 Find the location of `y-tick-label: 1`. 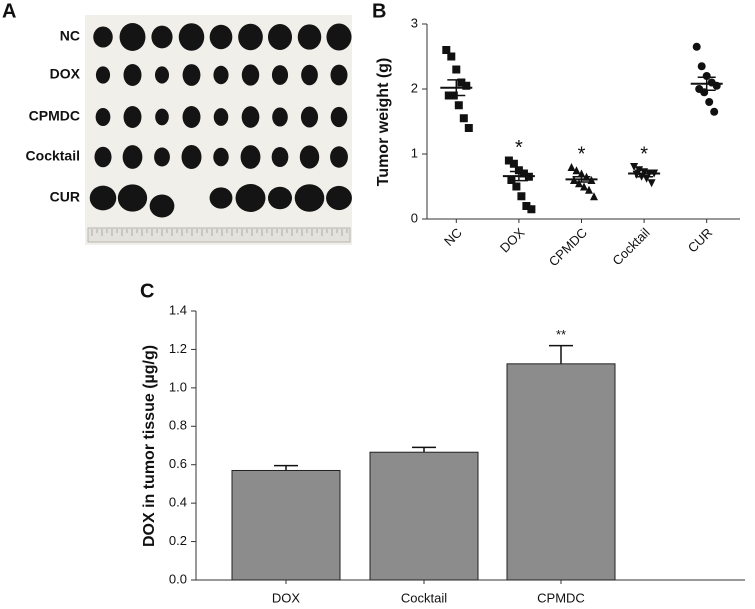

y-tick-label: 1 is located at coordinates (414, 152).